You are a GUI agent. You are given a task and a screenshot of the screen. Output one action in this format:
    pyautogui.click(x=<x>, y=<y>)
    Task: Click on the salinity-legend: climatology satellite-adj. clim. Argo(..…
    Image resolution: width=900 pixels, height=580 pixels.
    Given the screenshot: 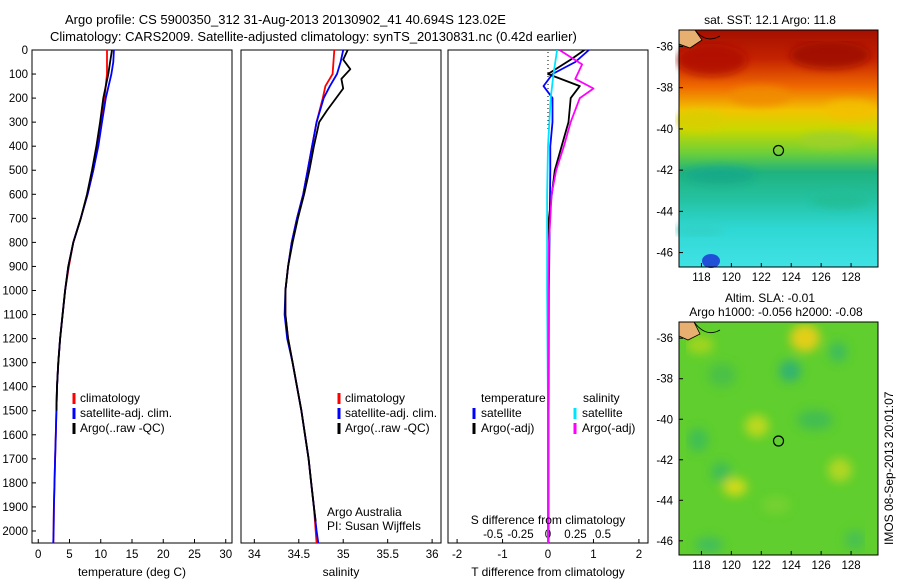 What is the action you would take?
    pyautogui.click(x=387, y=413)
    